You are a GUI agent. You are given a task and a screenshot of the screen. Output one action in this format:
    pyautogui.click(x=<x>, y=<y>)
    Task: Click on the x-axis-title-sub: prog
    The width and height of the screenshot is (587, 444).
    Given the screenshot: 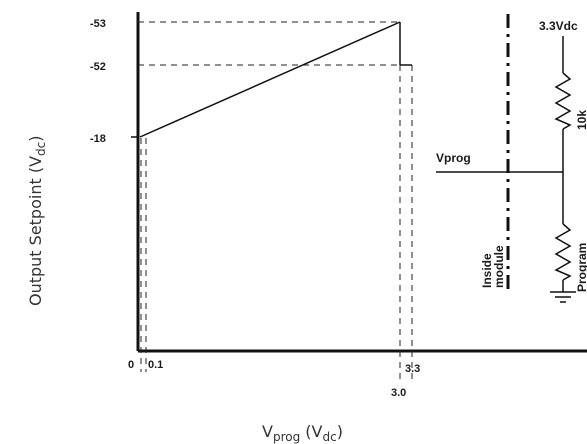 What is the action you would take?
    pyautogui.click(x=286, y=437)
    